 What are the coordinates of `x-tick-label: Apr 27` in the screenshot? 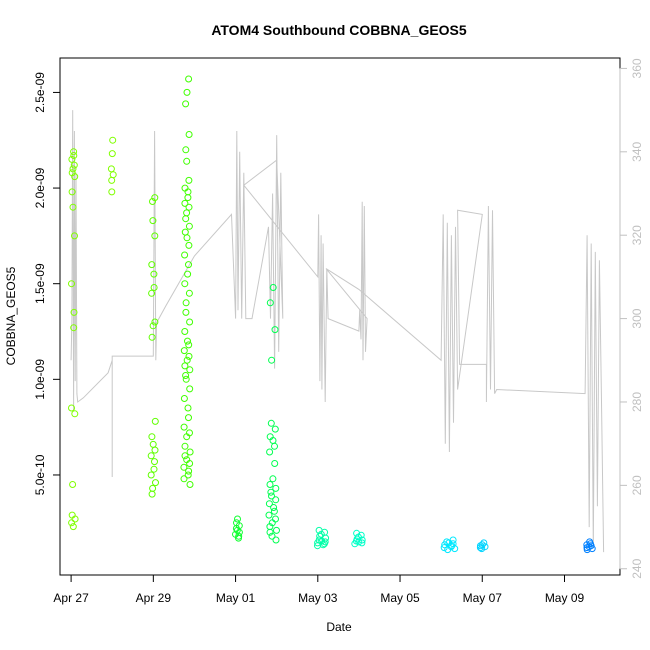 It's located at (71, 598).